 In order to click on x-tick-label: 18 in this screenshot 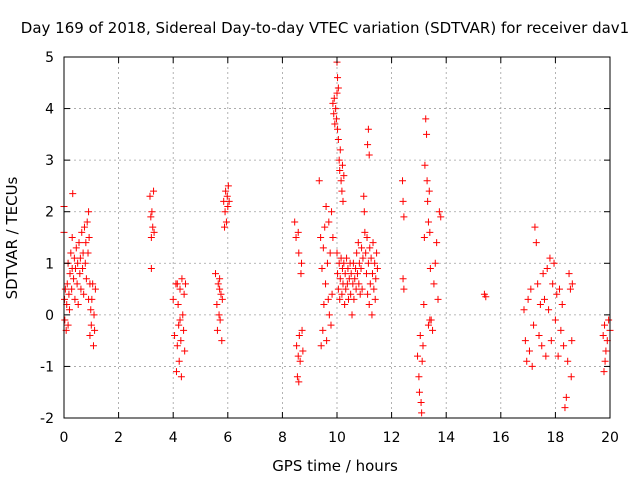, I will do `click(555, 438)`.